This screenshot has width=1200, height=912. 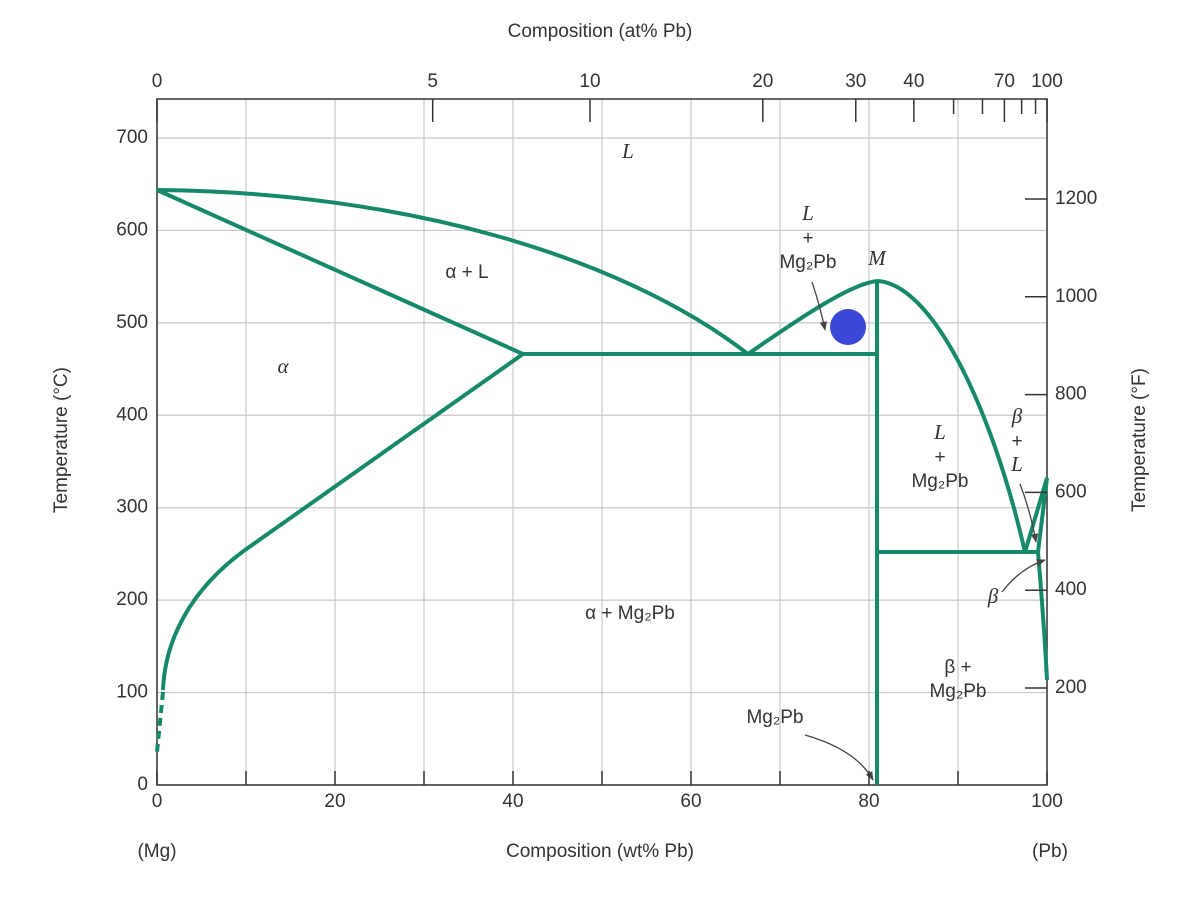 I want to click on x-tick-label: 100, so click(x=1047, y=801).